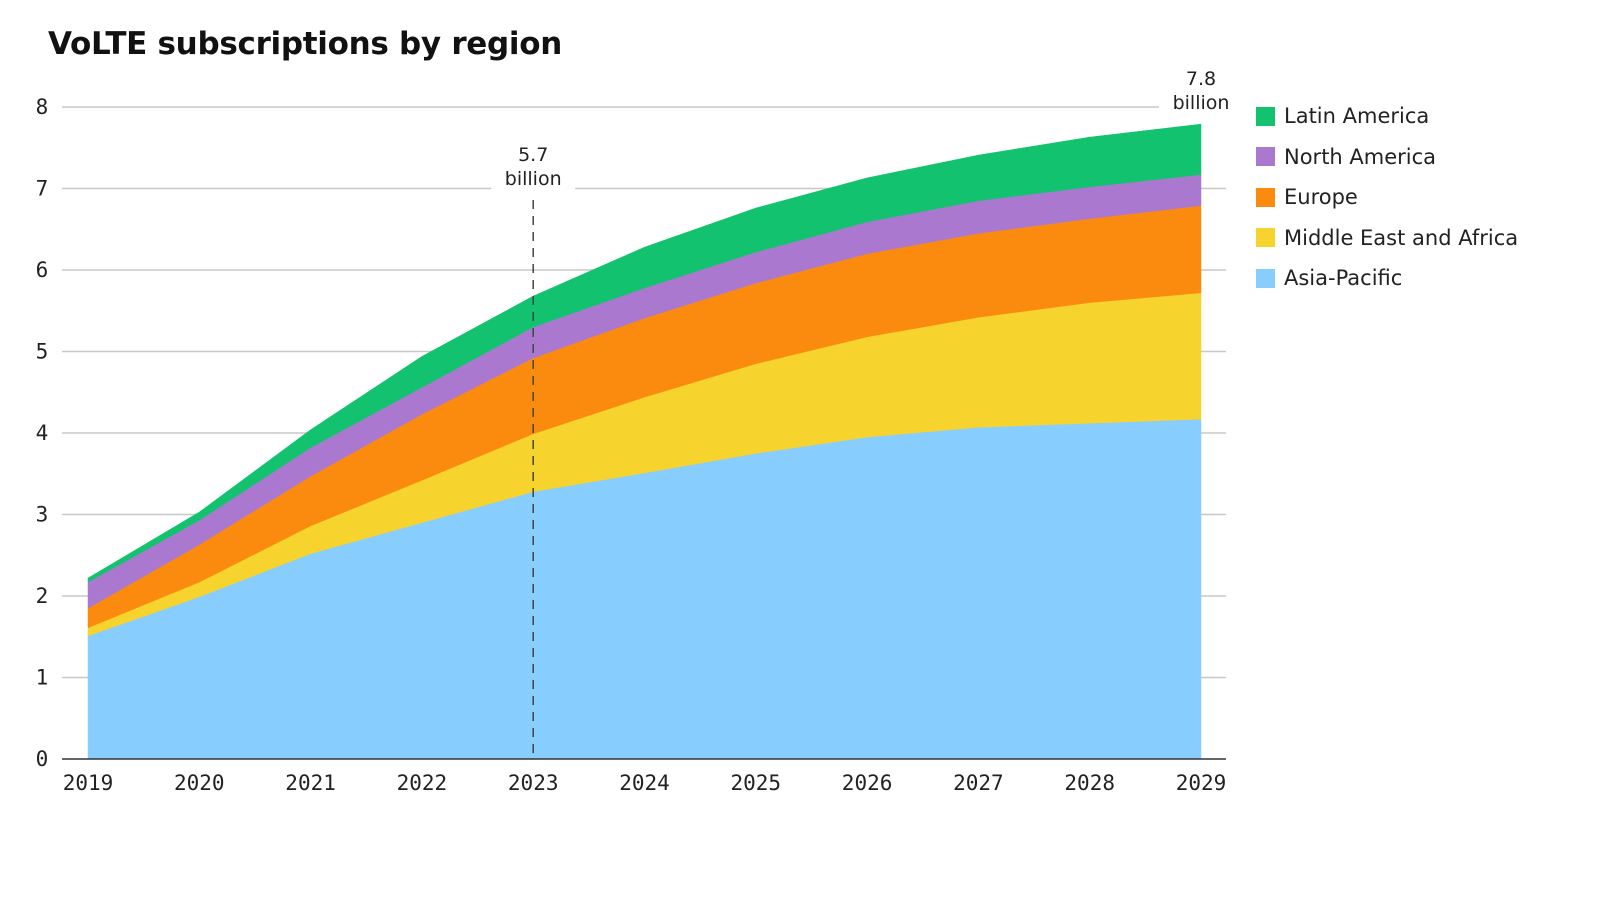 This screenshot has height=900, width=1600. What do you see at coordinates (199, 783) in the screenshot?
I see `x-tick-label: 2020` at bounding box center [199, 783].